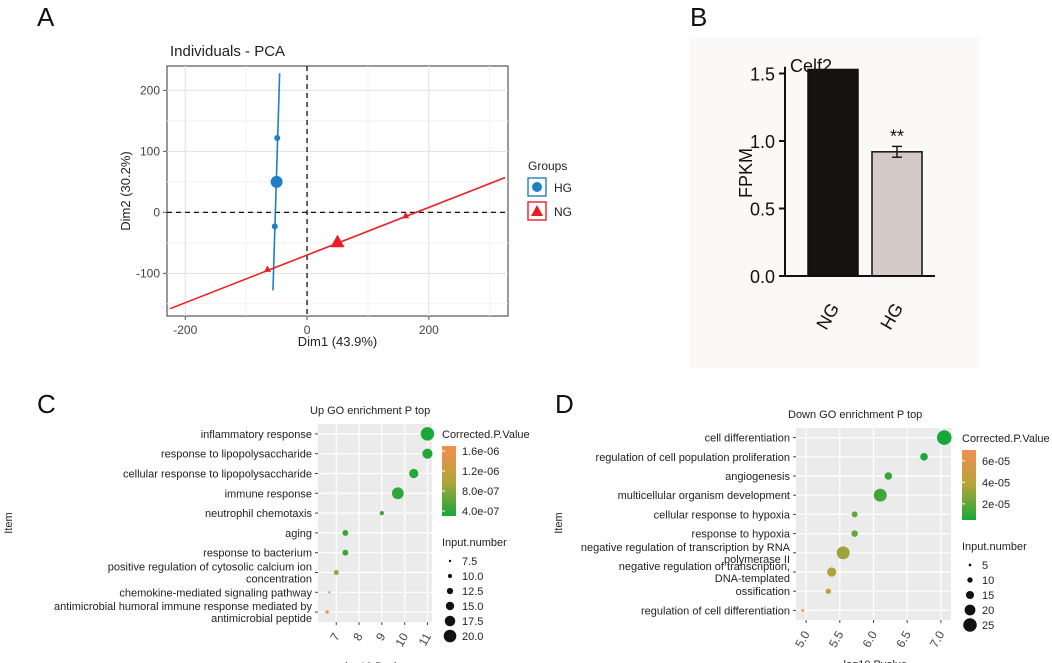 The image size is (1052, 663). What do you see at coordinates (855, 415) in the screenshot?
I see `downgo-title: Down GO enrichment P top` at bounding box center [855, 415].